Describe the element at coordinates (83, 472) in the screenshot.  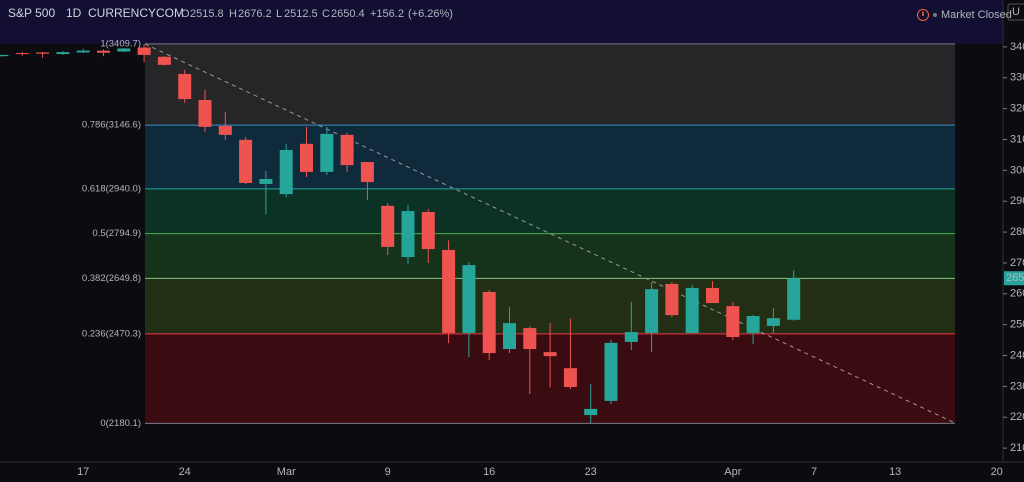
I see `x-tick-label: 17` at that location.